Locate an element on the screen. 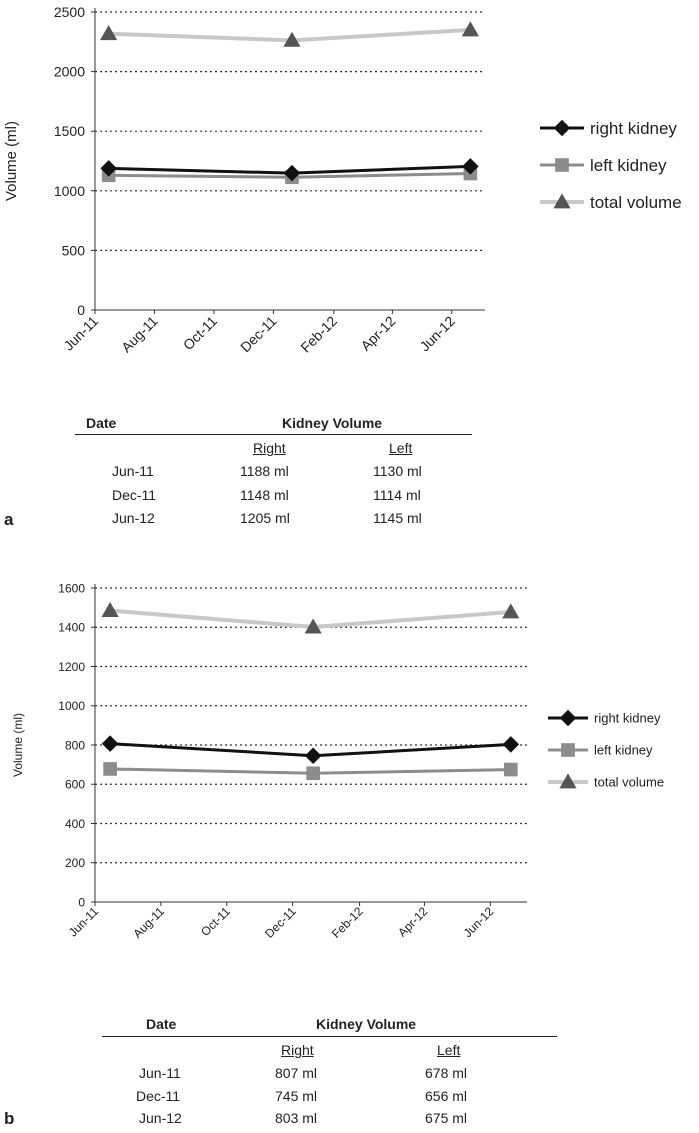 The image size is (699, 1133). table-cell-left: 675 ml is located at coordinates (446, 1118).